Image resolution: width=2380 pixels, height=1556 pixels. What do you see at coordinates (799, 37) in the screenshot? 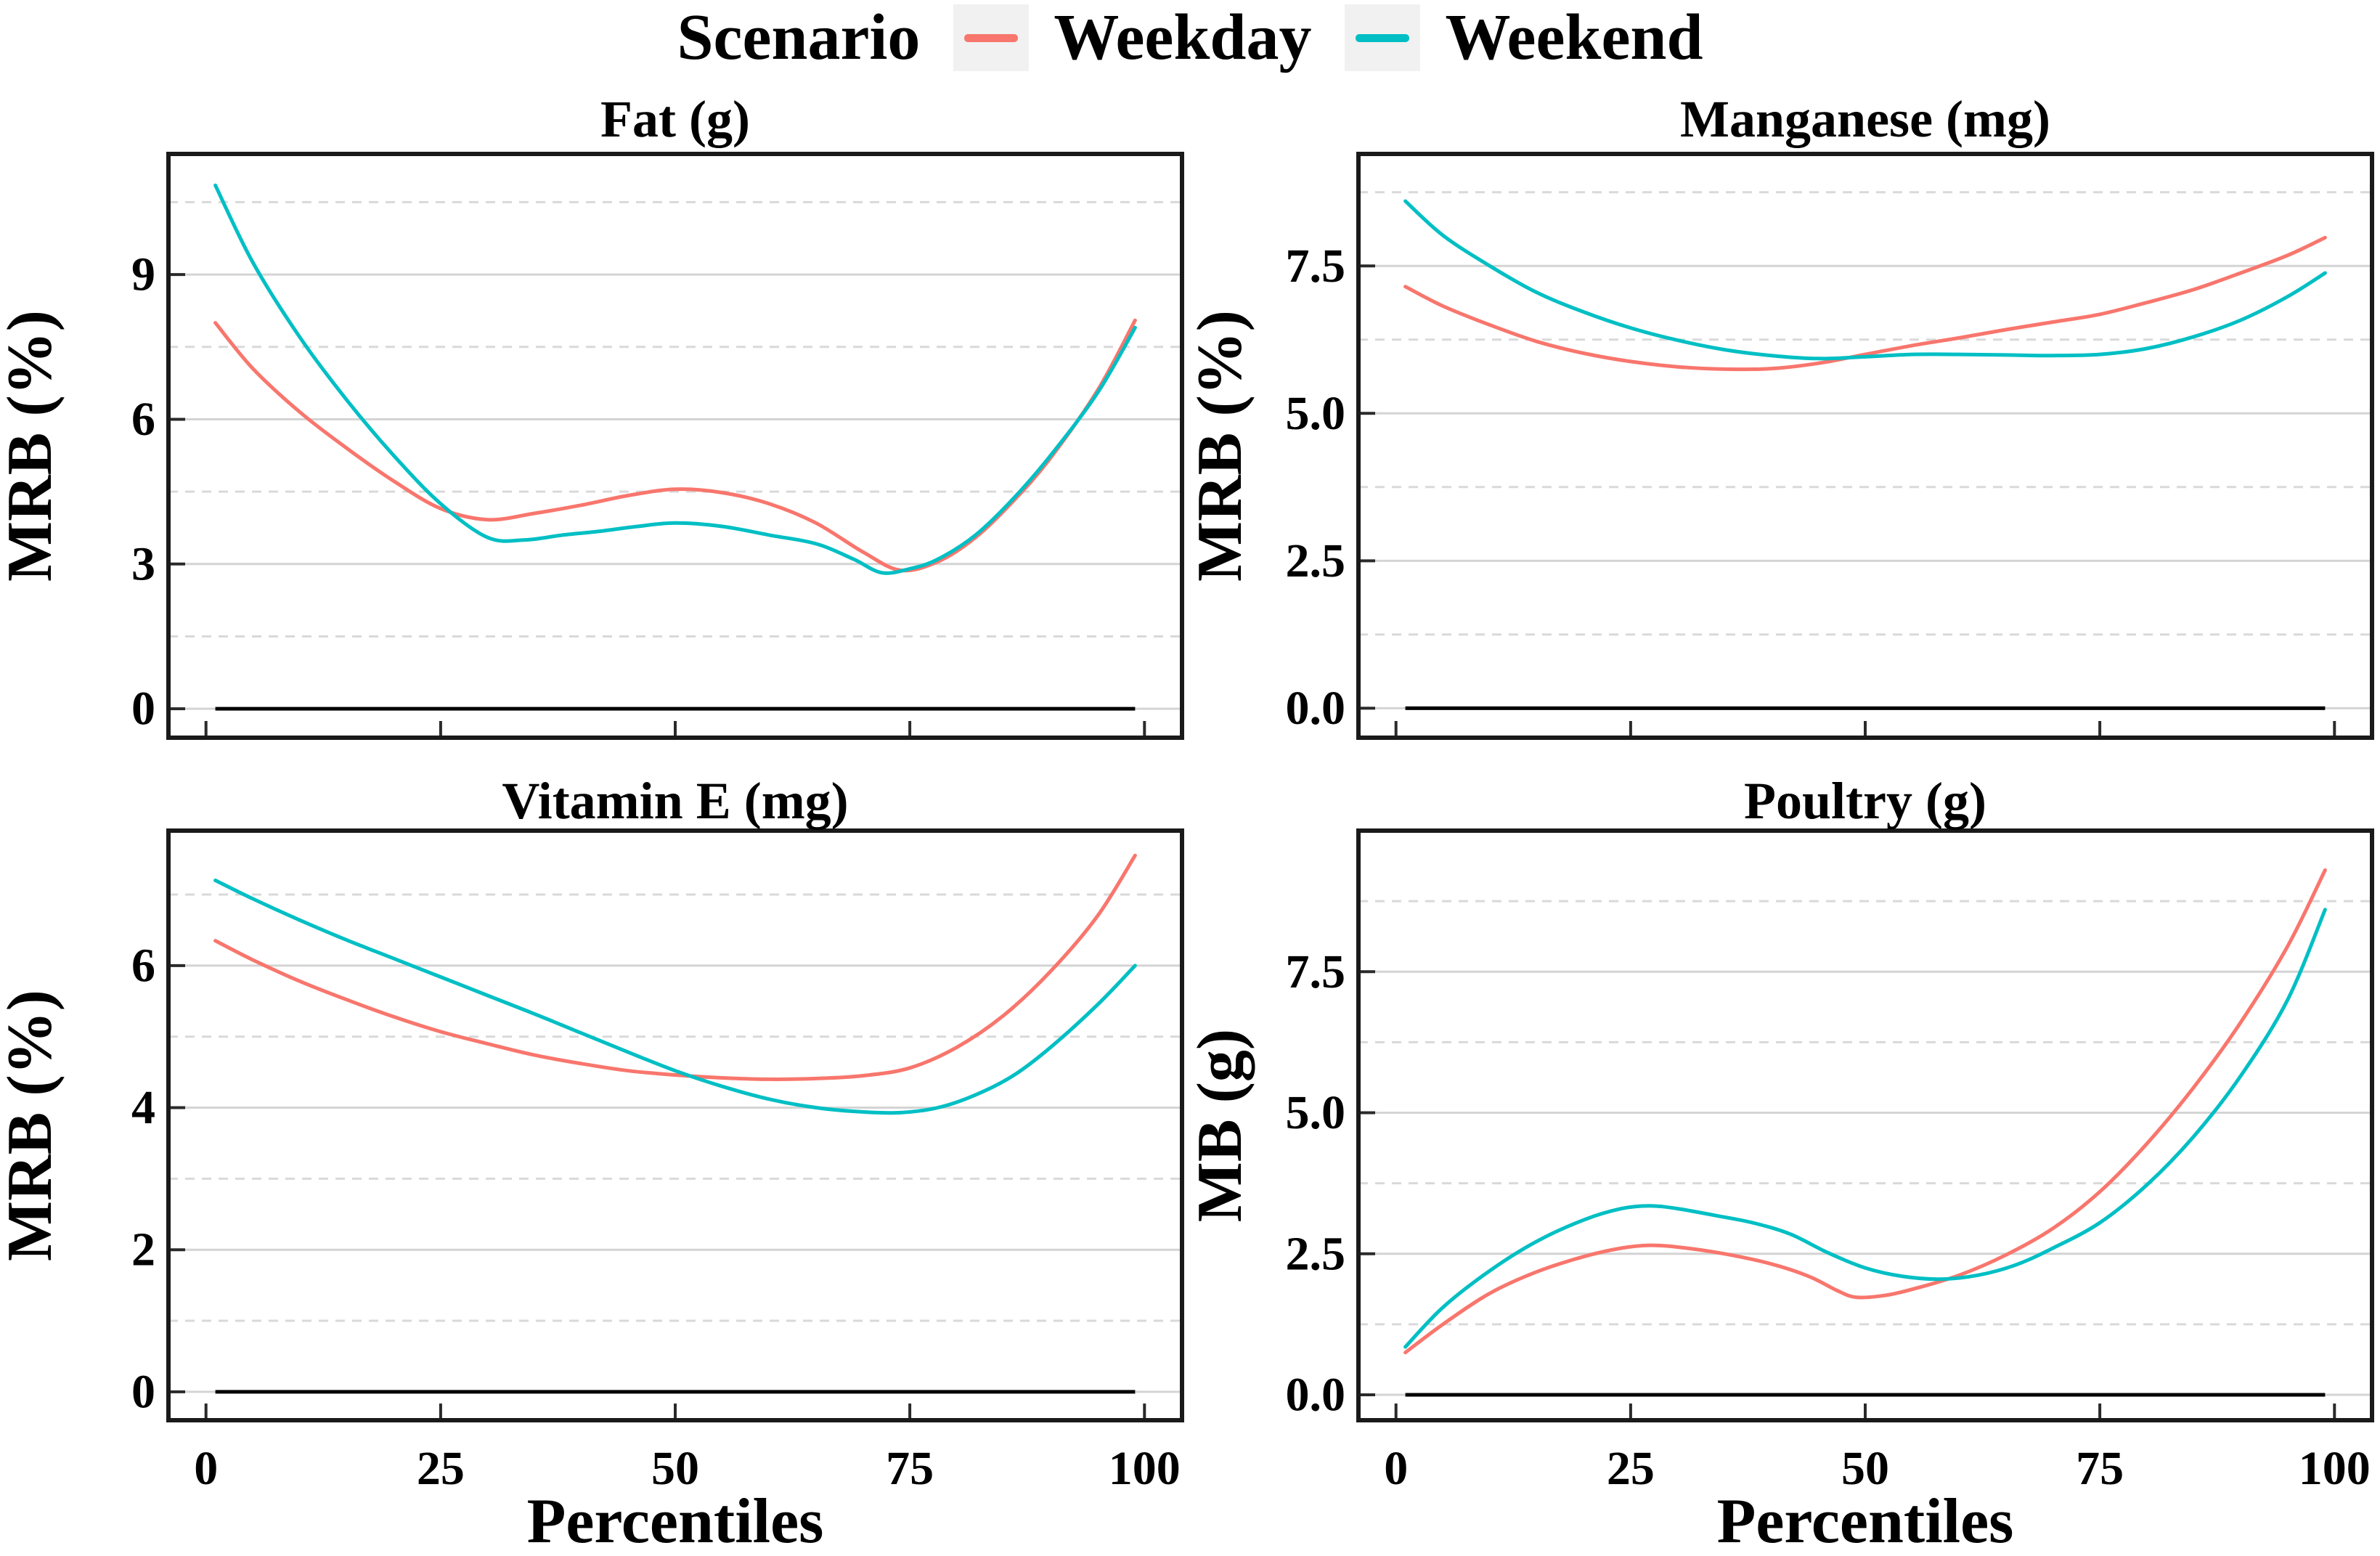
I see `legend-title: Scenario` at bounding box center [799, 37].